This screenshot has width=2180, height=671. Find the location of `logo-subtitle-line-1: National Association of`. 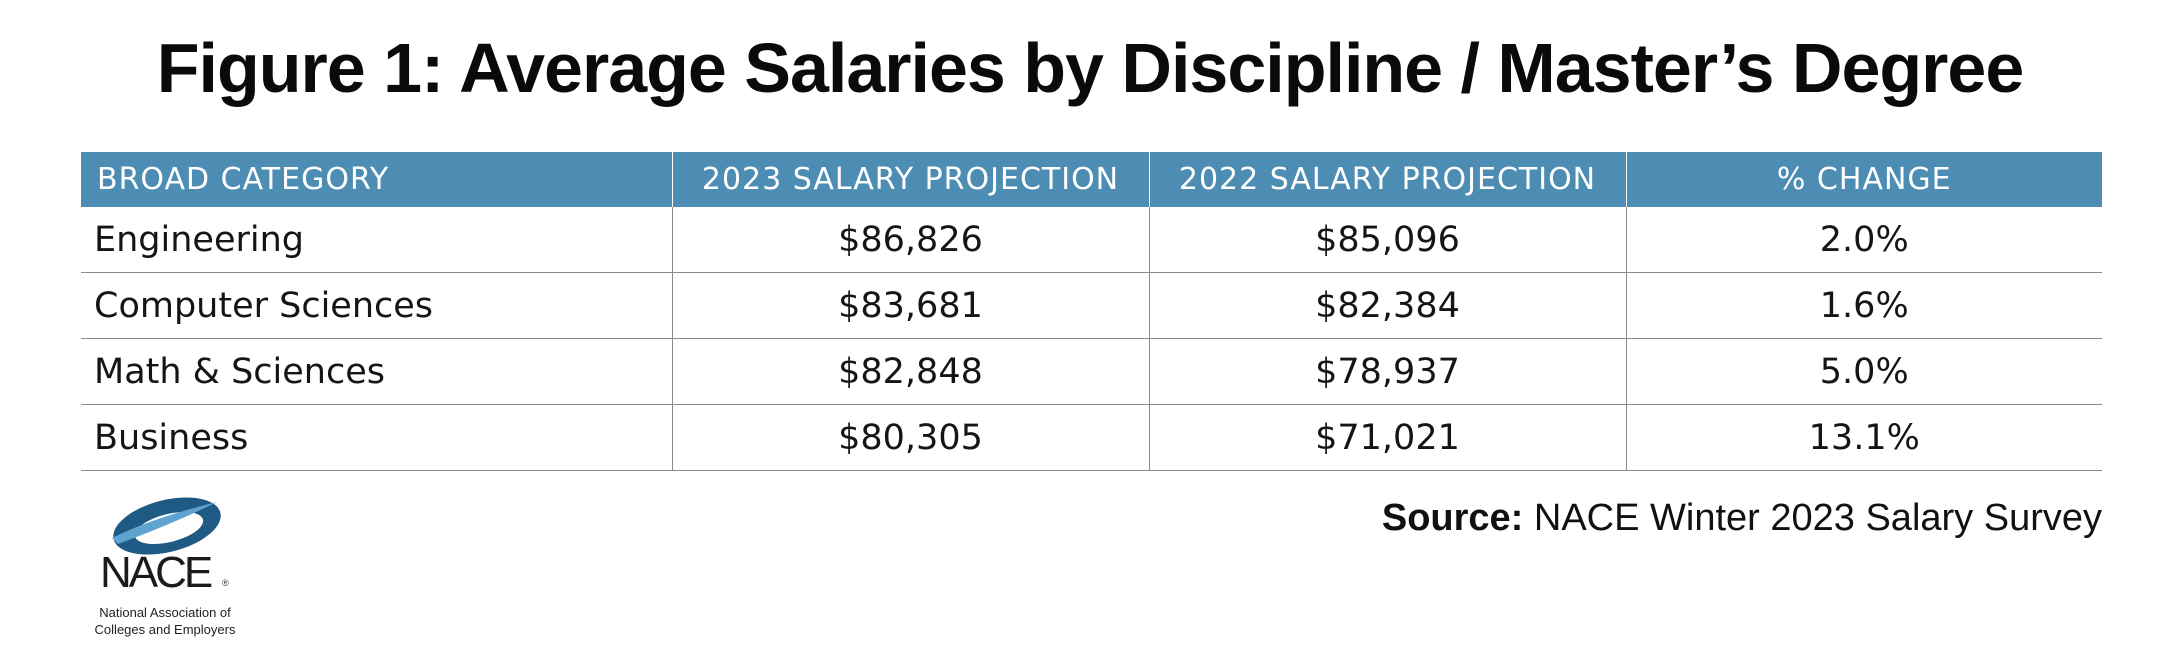

logo-subtitle-line-1: National Association of is located at coordinates (165, 612).